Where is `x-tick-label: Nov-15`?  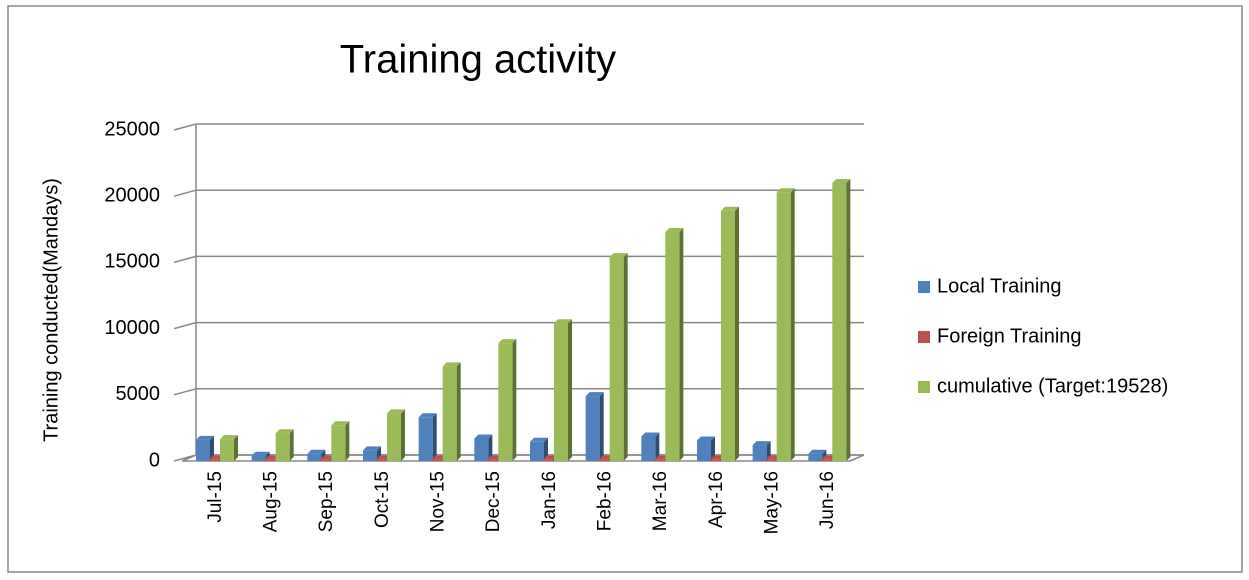 x-tick-label: Nov-15 is located at coordinates (438, 501).